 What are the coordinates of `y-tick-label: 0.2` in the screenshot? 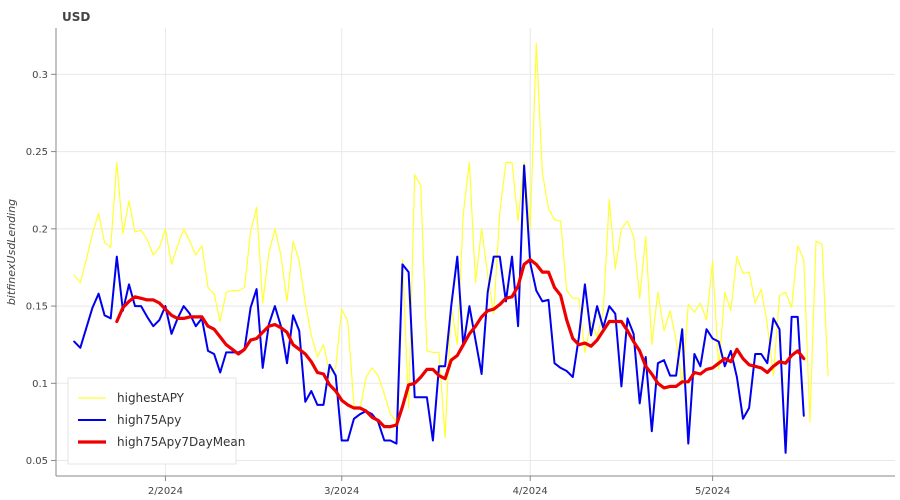 It's located at (40, 229).